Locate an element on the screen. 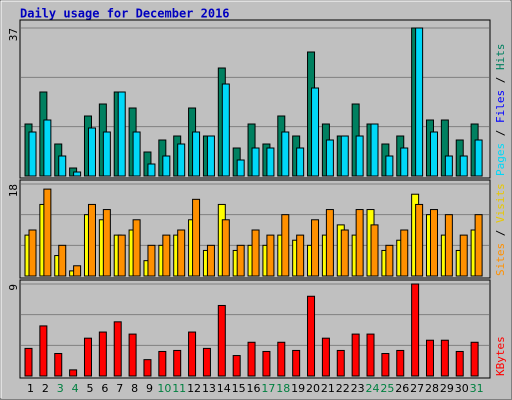  x-tick-label: 23 is located at coordinates (358, 388).